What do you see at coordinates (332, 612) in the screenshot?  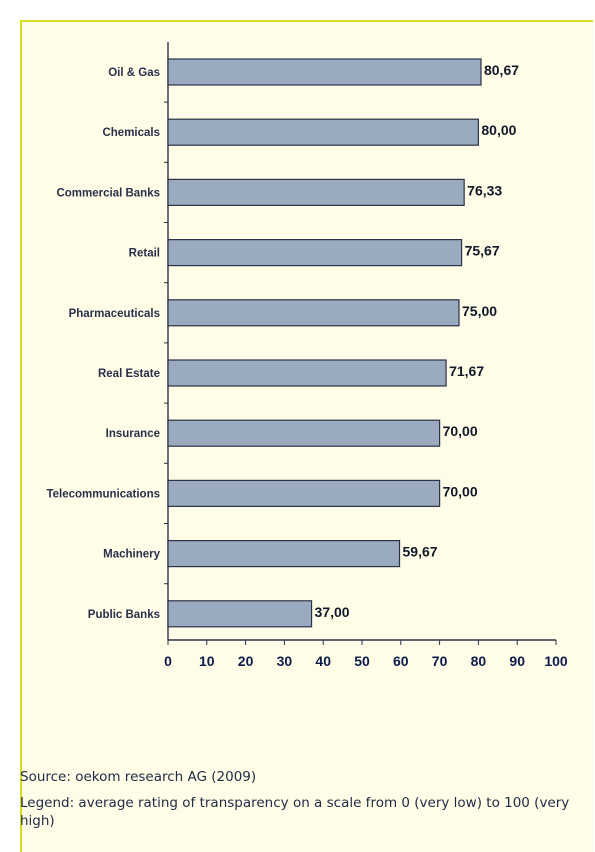 I see `value-label: 37,00` at bounding box center [332, 612].